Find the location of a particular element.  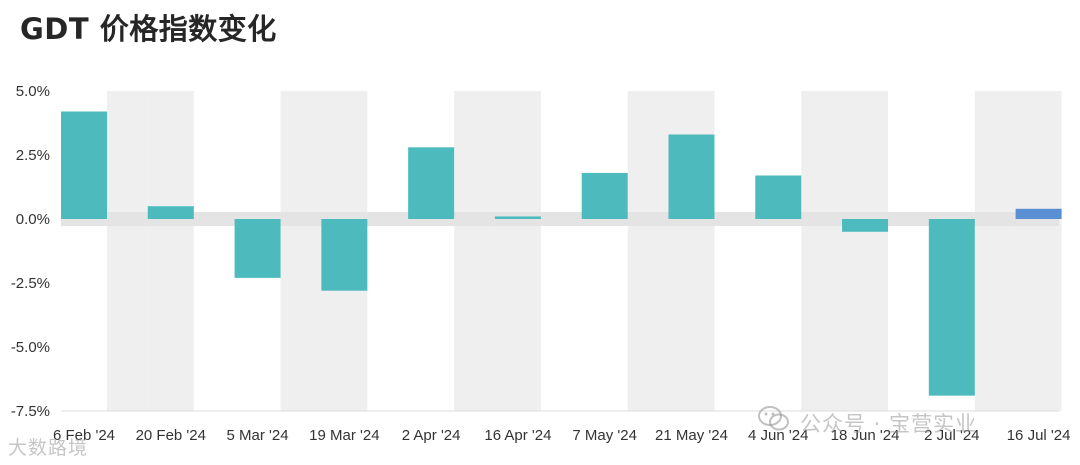

x-tick-label: 5 Mar '24 is located at coordinates (258, 435).